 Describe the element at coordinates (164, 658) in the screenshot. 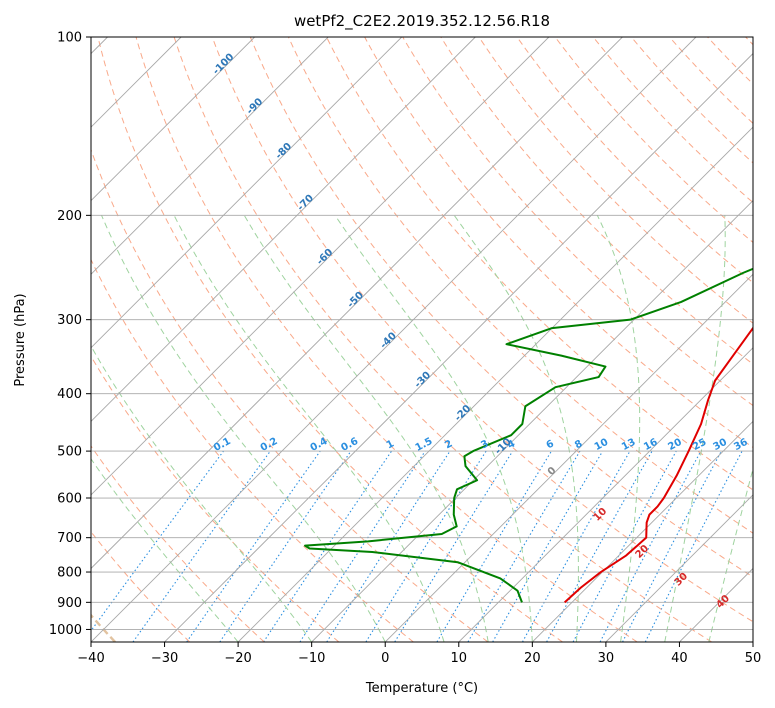

I see `x-tick-label: −30` at that location.